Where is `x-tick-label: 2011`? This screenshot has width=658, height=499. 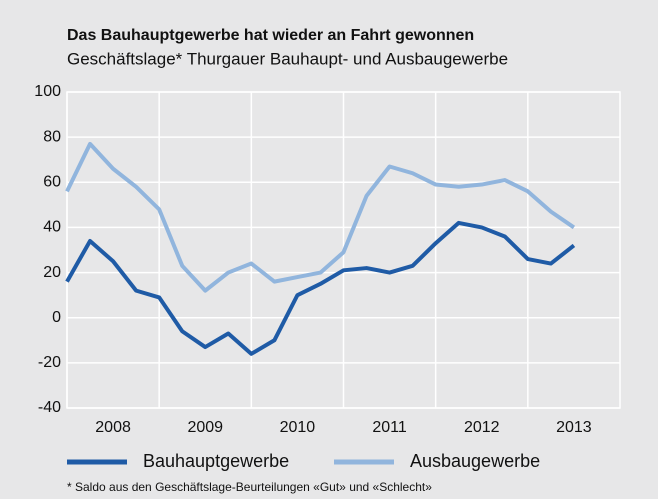 x-tick-label: 2011 is located at coordinates (389, 427).